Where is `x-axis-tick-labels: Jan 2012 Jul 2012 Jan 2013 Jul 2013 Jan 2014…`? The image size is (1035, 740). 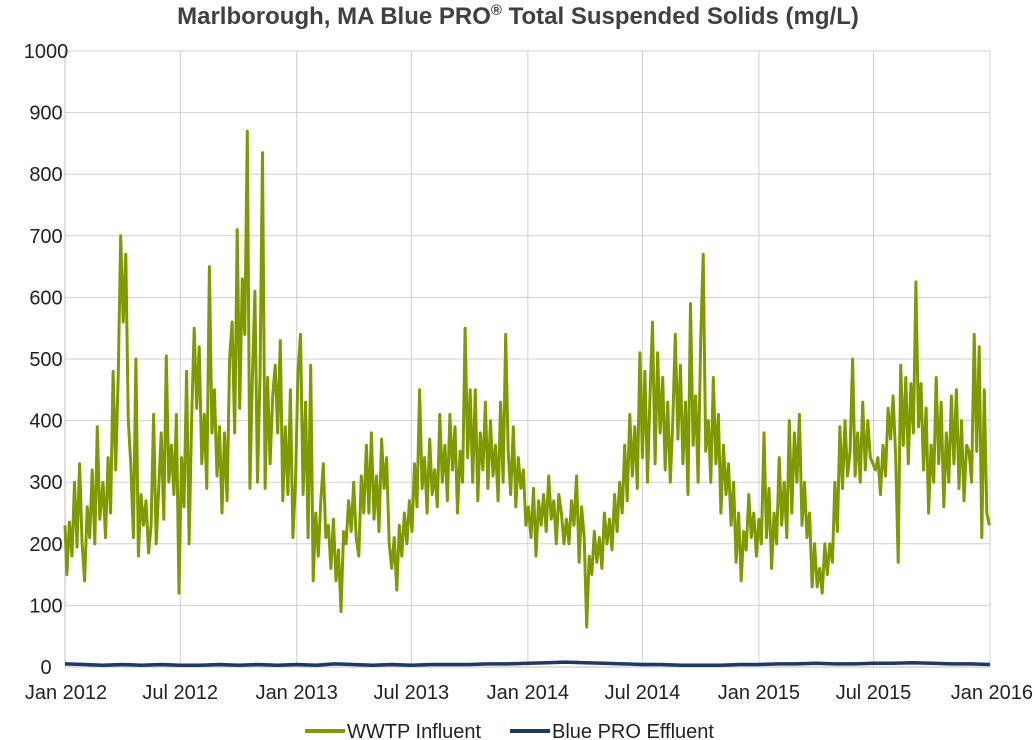
x-axis-tick-labels: Jan 2012 Jul 2012 Jan 2013 Jul 2013 Jan 2014… is located at coordinates (529, 693).